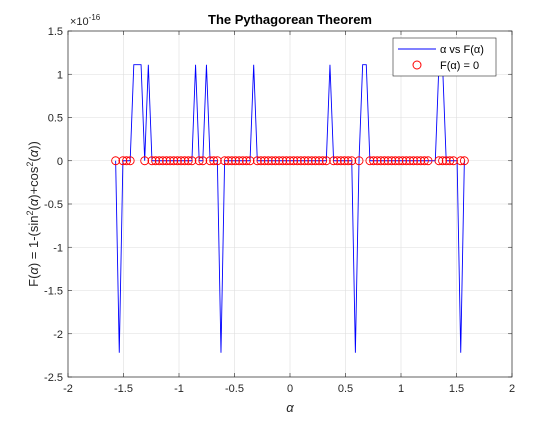 This screenshot has width=560, height=425. I want to click on y-exponent-label: ×10⁻¹⁶, so click(85, 20).